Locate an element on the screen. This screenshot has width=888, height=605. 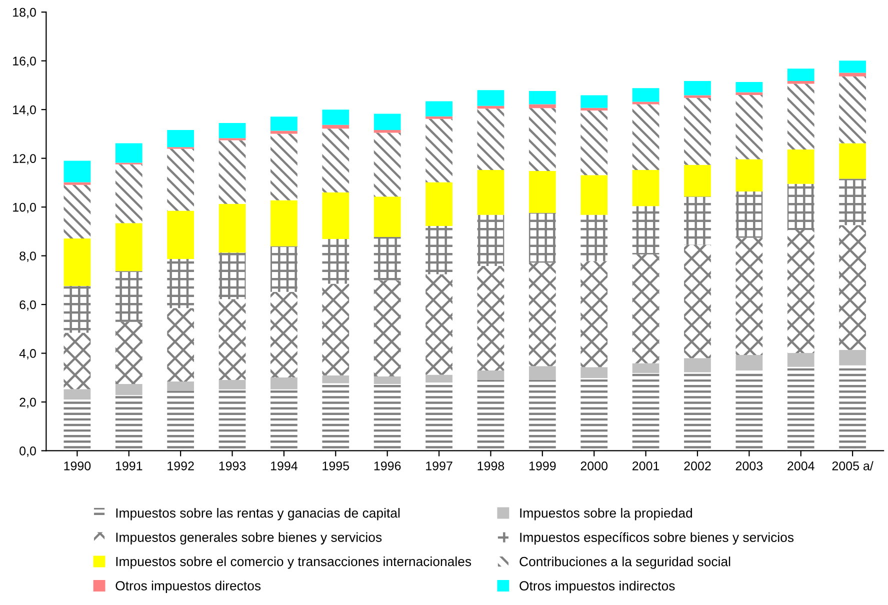
x-tick-label: 1994 is located at coordinates (284, 465).